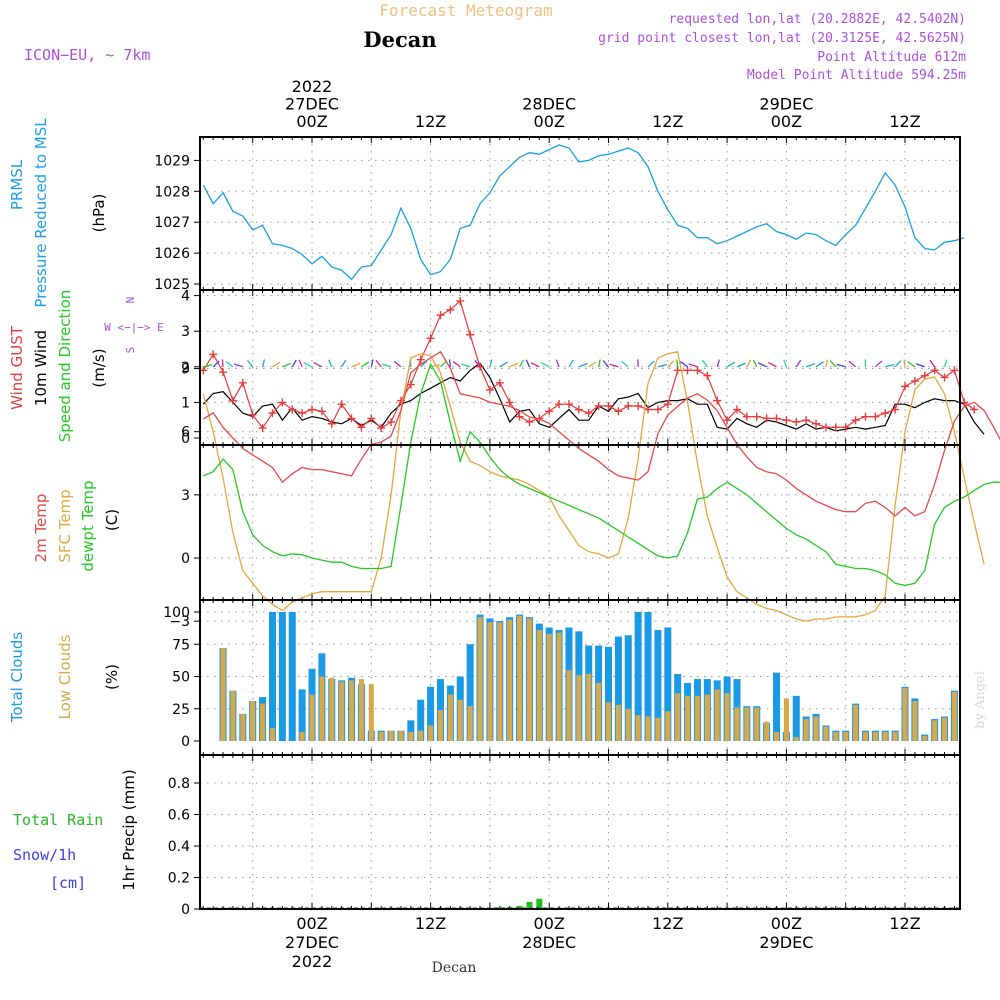  Describe the element at coordinates (312, 86) in the screenshot. I see `time-label-top: 2022` at that location.